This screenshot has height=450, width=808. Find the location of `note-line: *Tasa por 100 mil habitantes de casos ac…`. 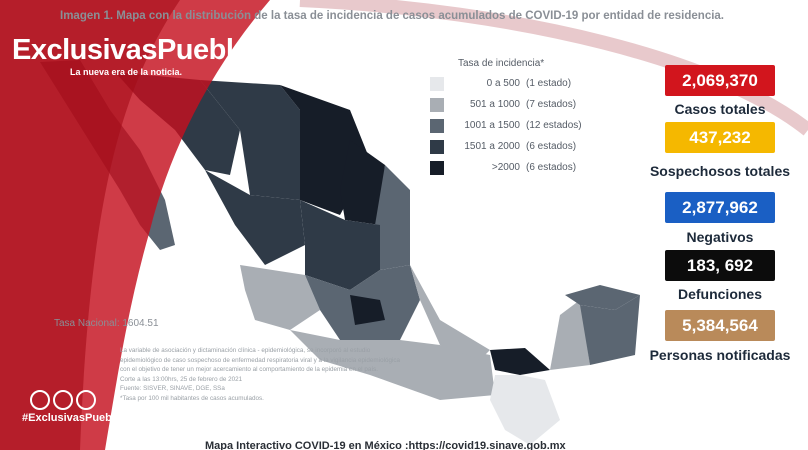

note-line: *Tasa por 100 mil habitantes de casos ac… is located at coordinates (192, 398).